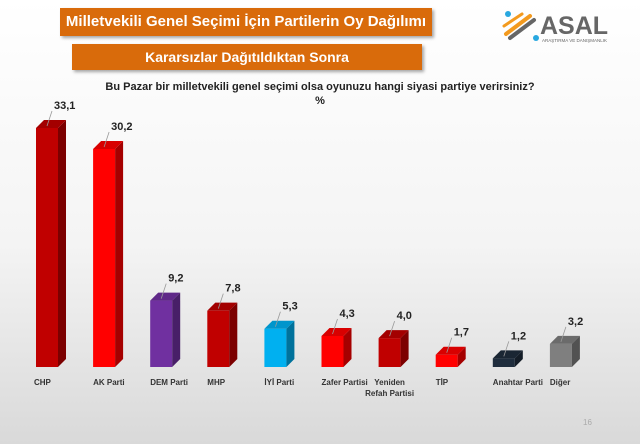  Describe the element at coordinates (575, 322) in the screenshot. I see `data-label: 3,2` at that location.